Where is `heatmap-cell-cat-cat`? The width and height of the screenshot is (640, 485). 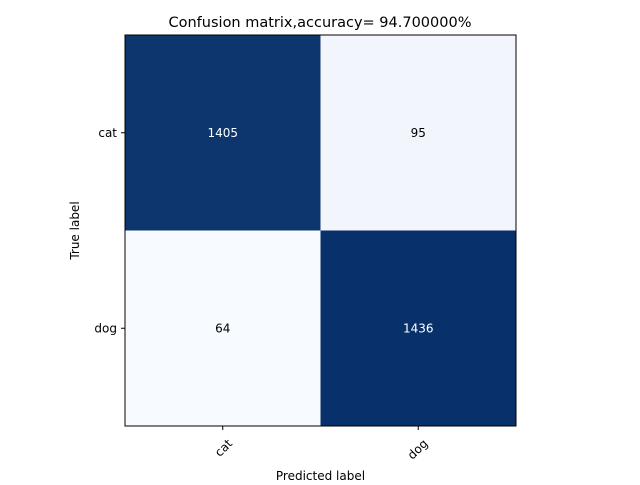 heatmap-cell-cat-cat is located at coordinates (223, 133).